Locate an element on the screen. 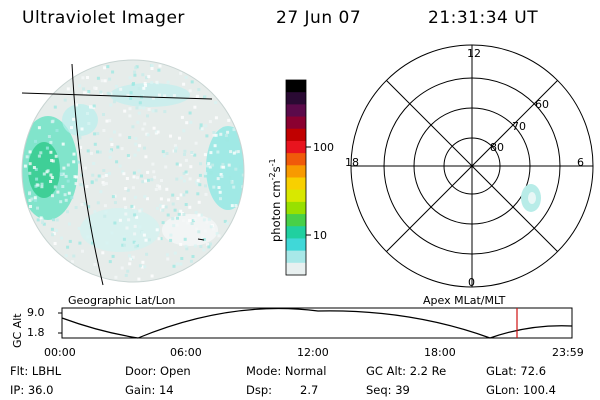 This screenshot has width=600, height=400. colorbar-unit-exp2: -1 is located at coordinates (272, 162).